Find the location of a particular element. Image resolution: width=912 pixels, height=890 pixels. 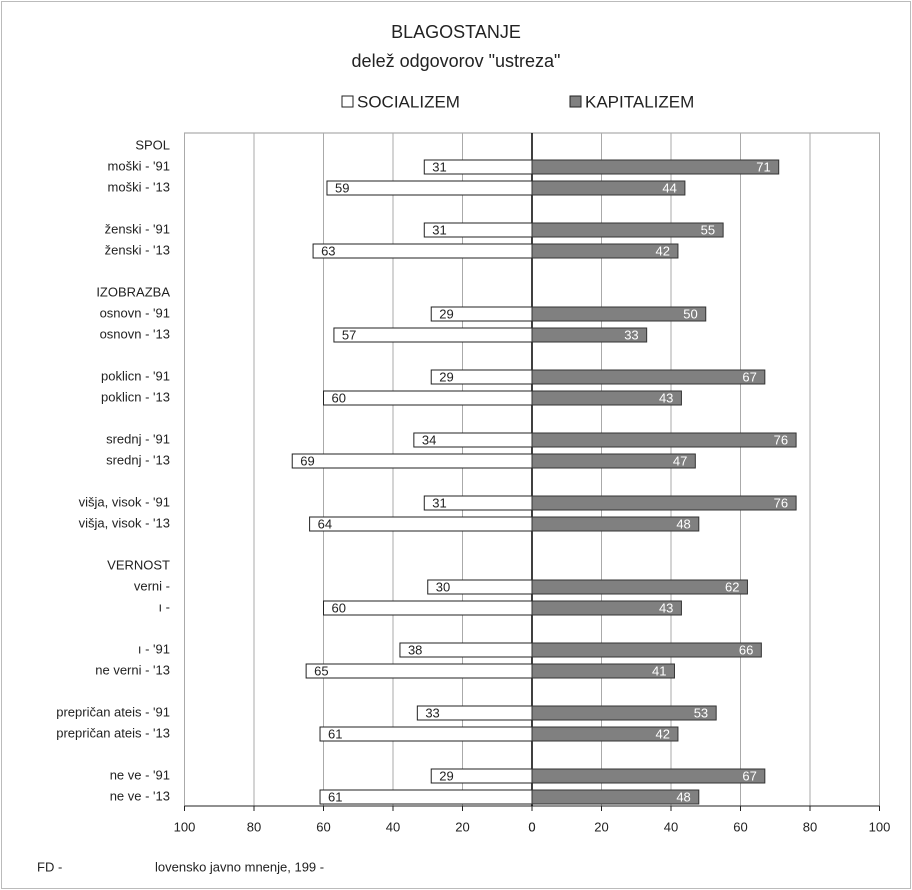

y-tick-label: ı - '91 is located at coordinates (154, 648).